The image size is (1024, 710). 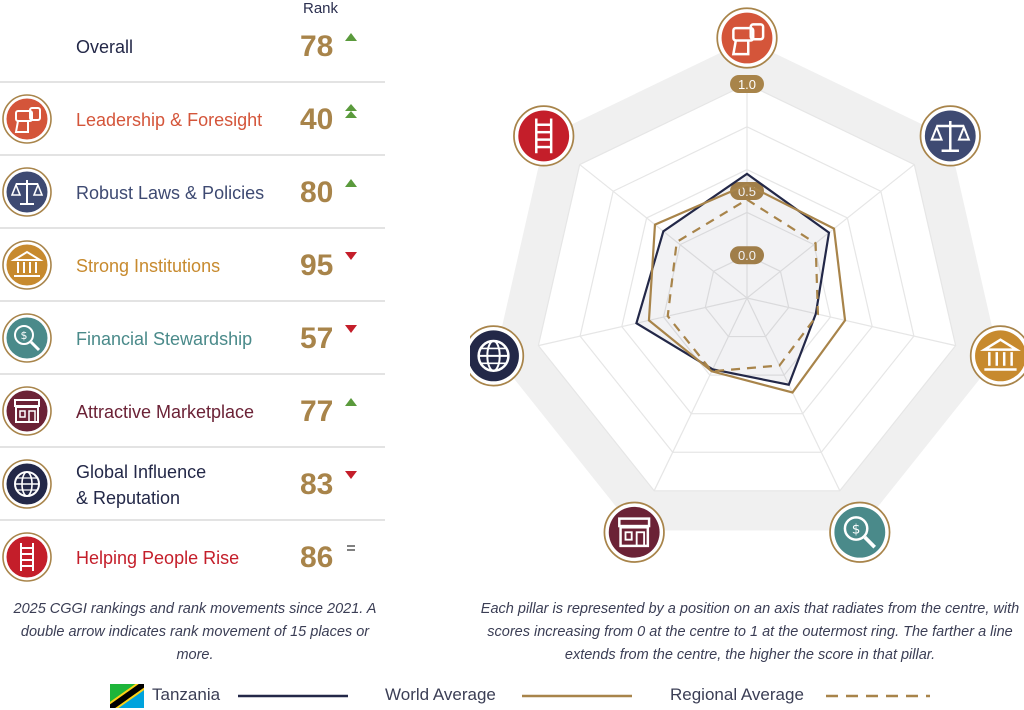 I want to click on pillar-rank: 78, so click(x=317, y=46).